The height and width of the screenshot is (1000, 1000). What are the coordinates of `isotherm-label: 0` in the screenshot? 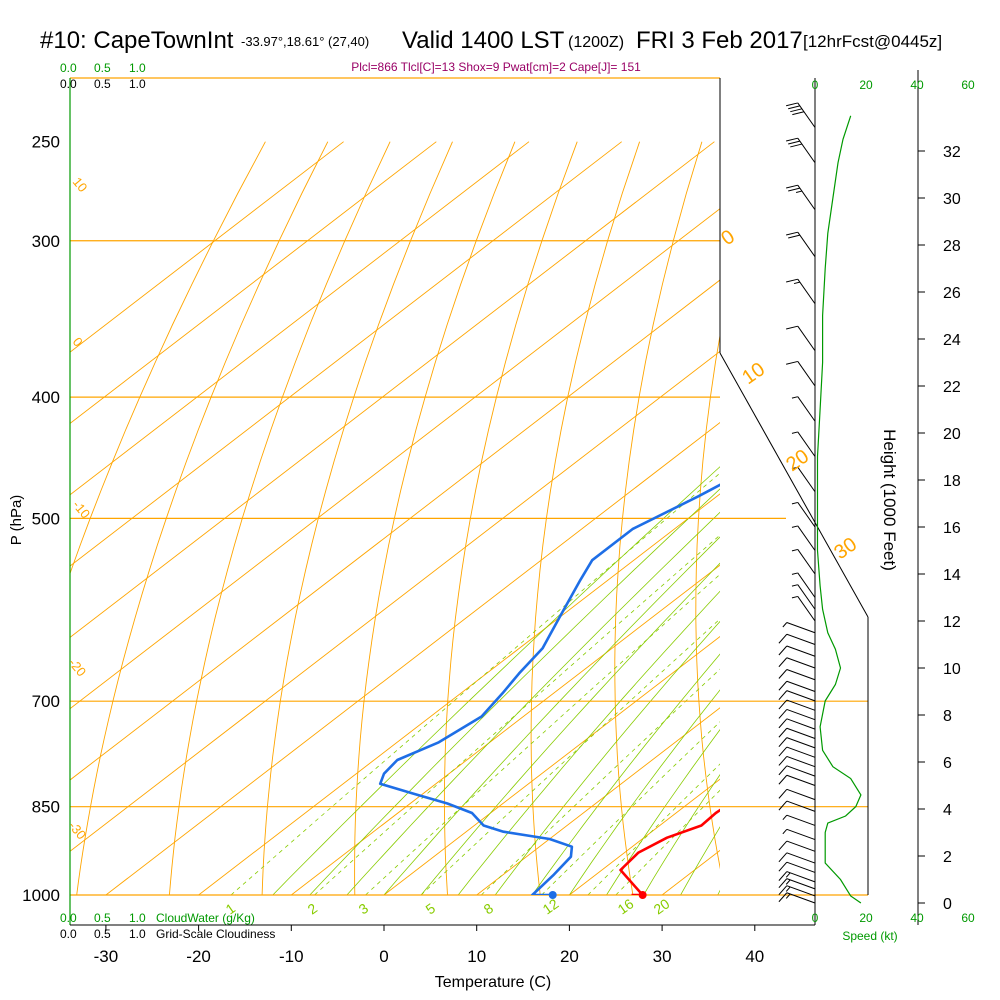 It's located at (728, 238).